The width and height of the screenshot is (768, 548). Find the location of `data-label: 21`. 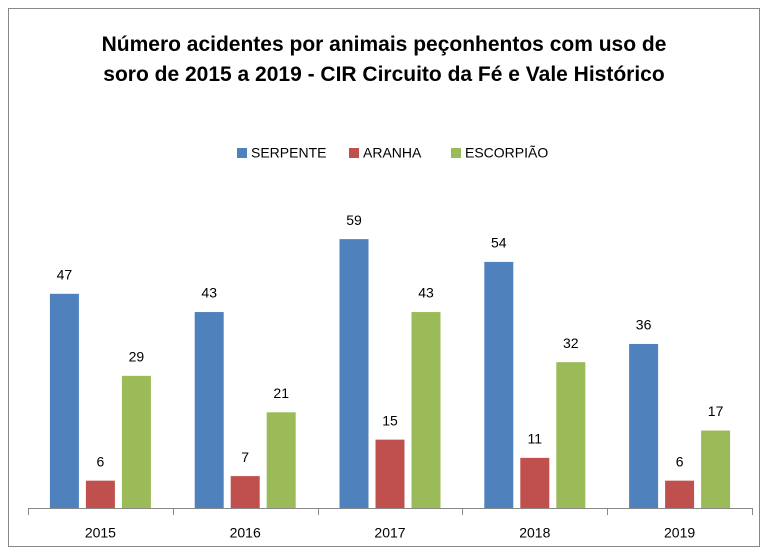

data-label: 21 is located at coordinates (281, 393).